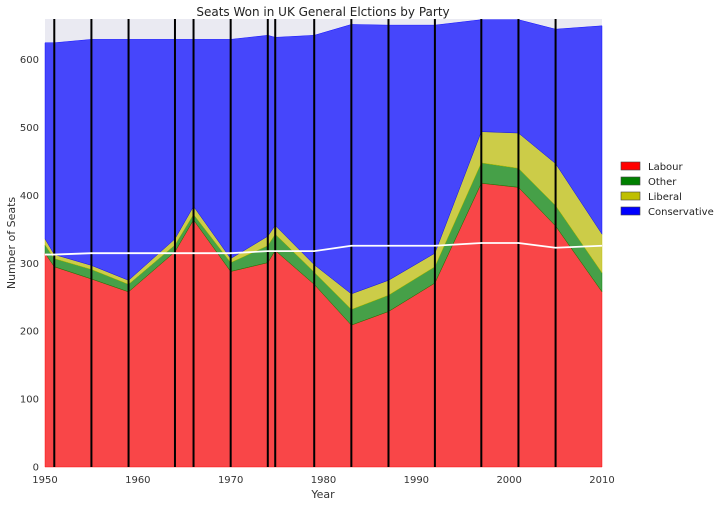 The height and width of the screenshot is (506, 717). What do you see at coordinates (630, 211) in the screenshot?
I see `legend-swatch-conservative` at bounding box center [630, 211].